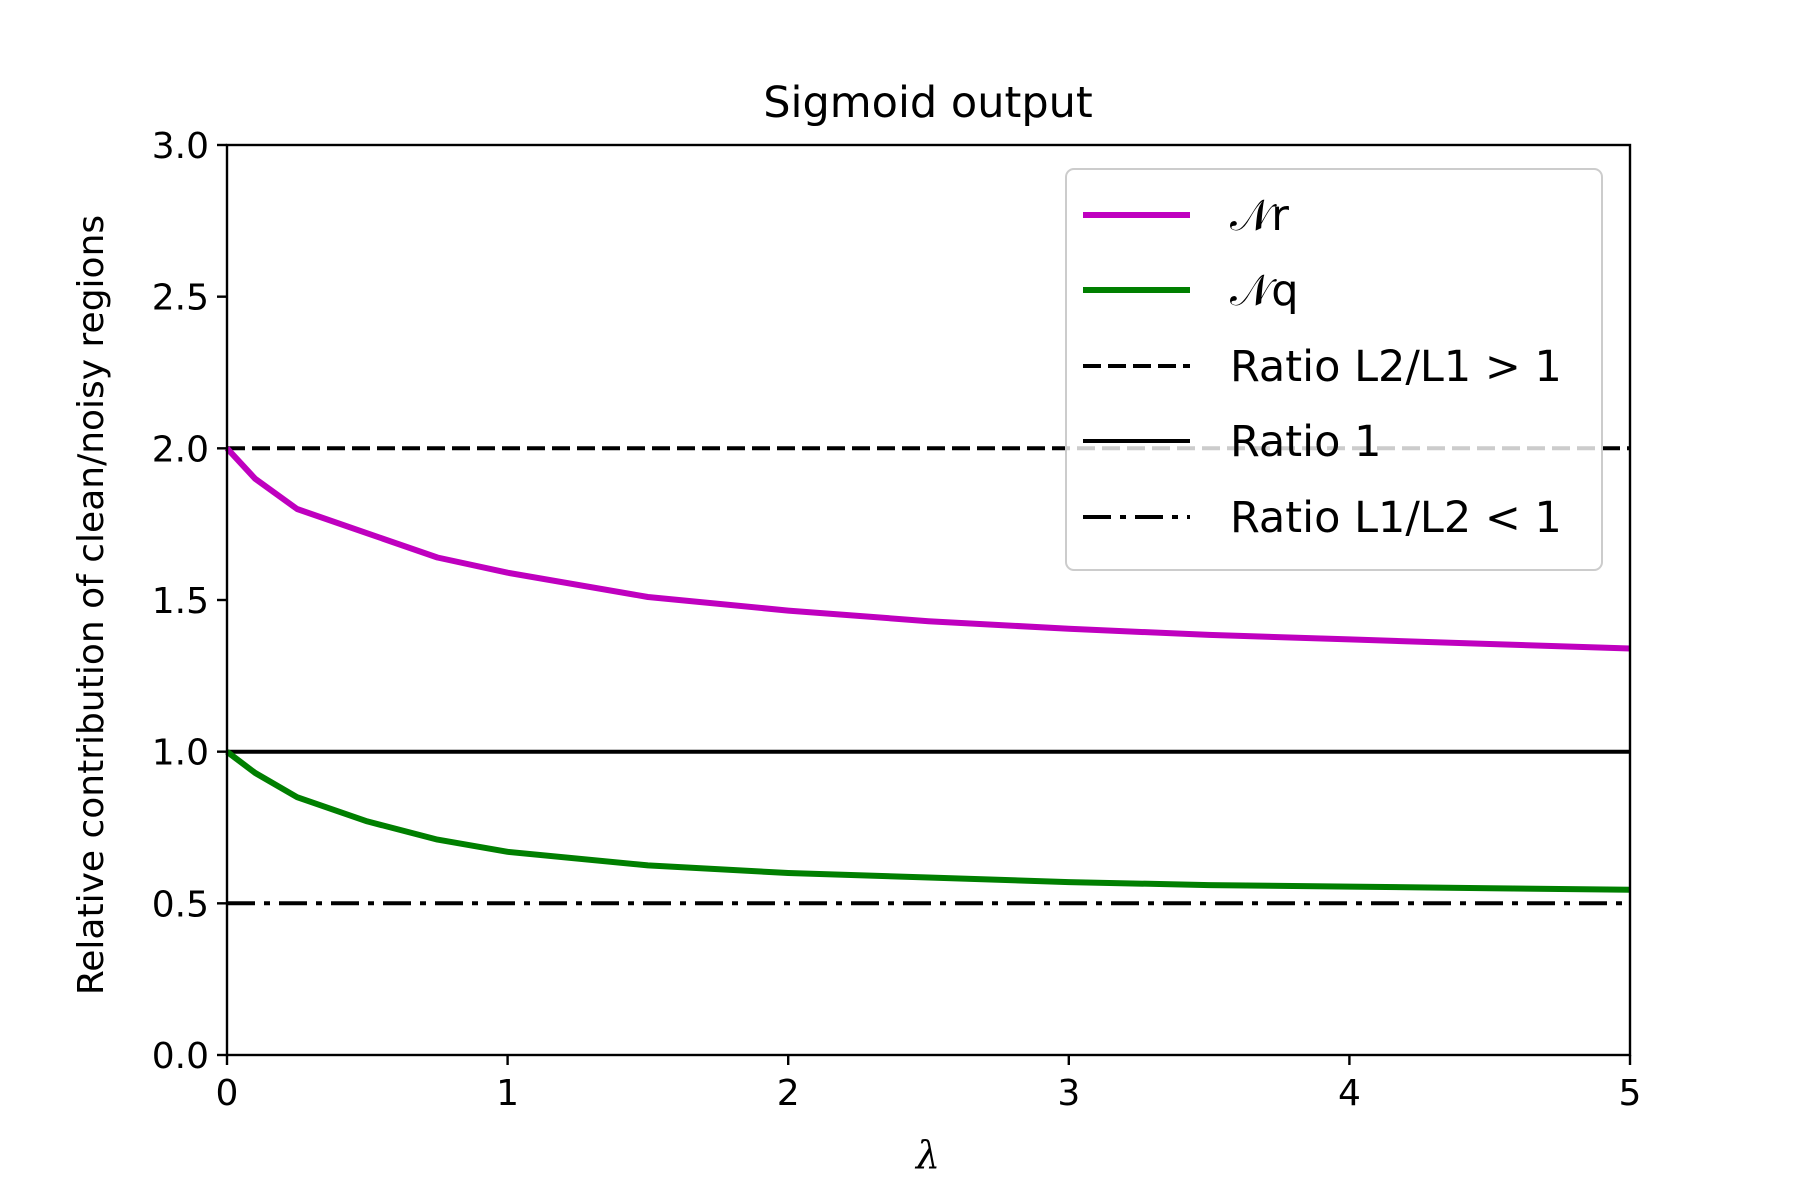 The height and width of the screenshot is (1200, 1800). I want to click on legend-label: 𝒩r, so click(1259, 216).